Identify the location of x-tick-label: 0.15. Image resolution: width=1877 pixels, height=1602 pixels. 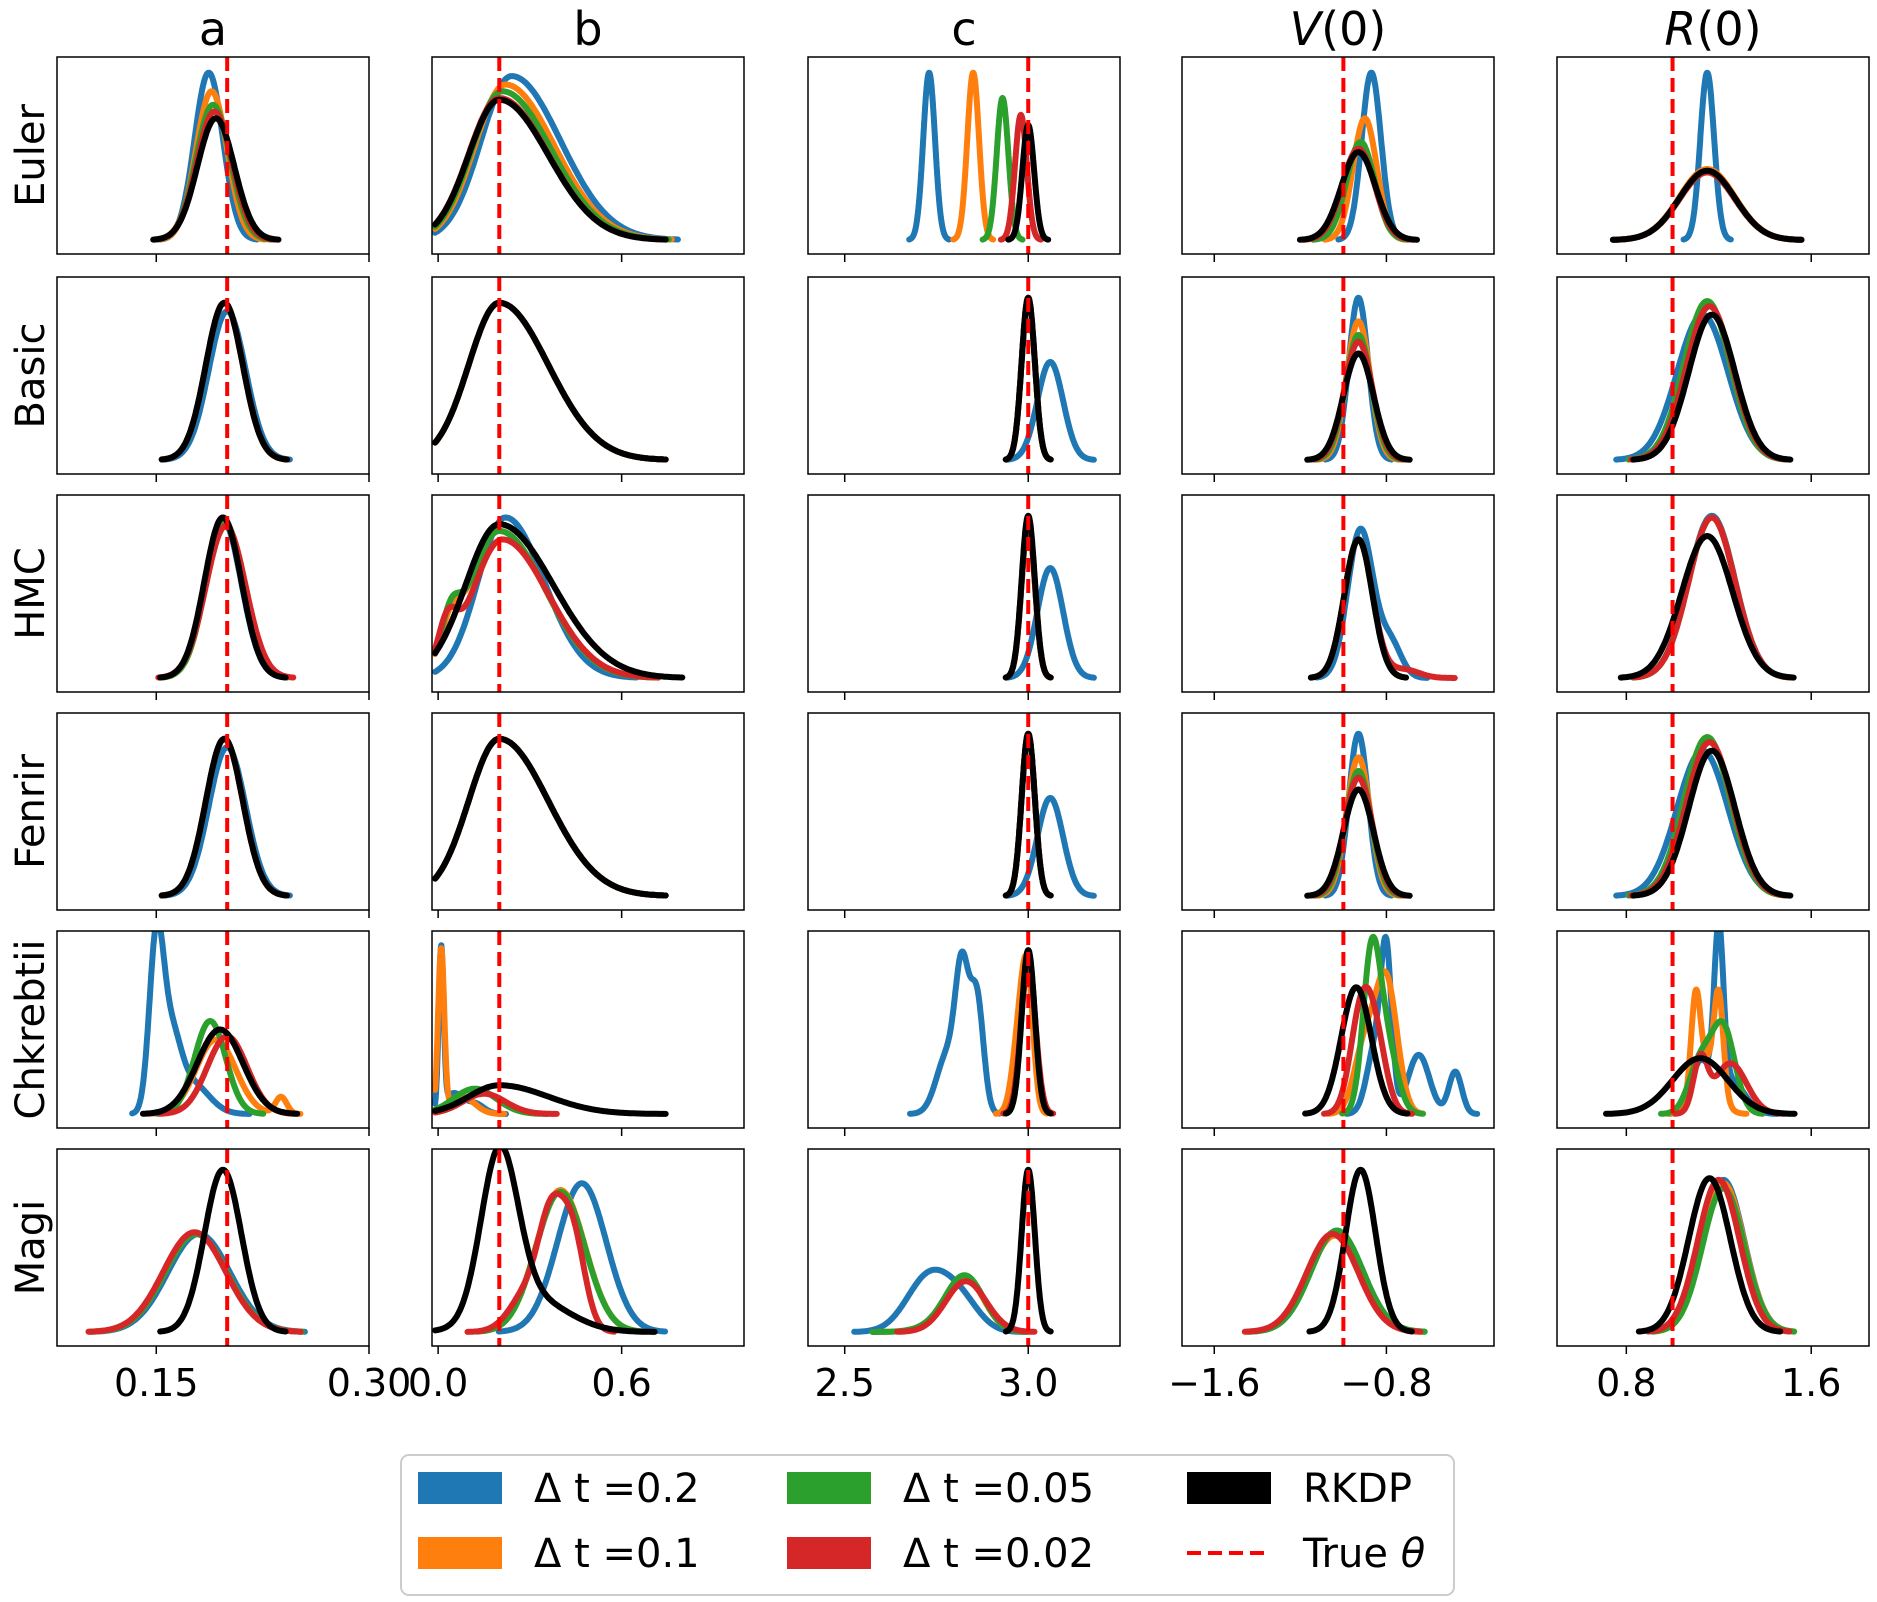
(156, 1383).